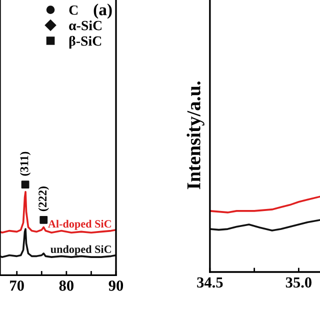 This screenshot has height=320, width=320. Describe the element at coordinates (66, 285) in the screenshot. I see `x-tick-label: 80` at that location.